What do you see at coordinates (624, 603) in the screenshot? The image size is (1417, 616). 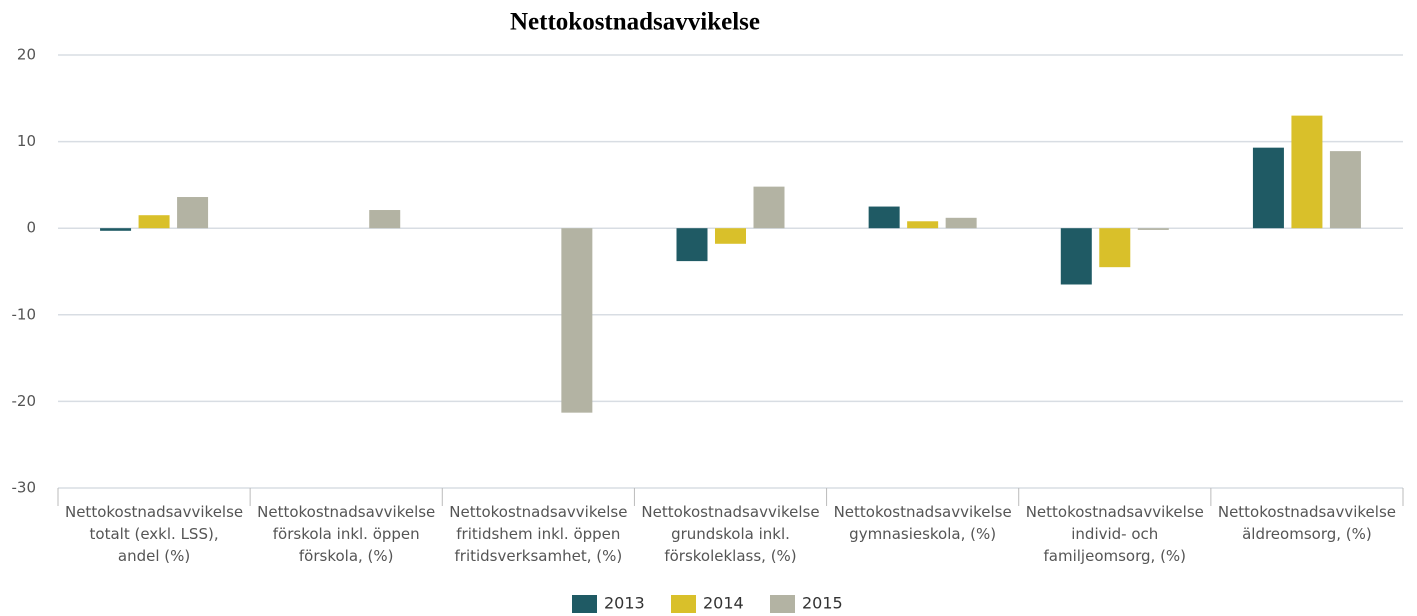 I see `legend-label: 2013` at bounding box center [624, 603].